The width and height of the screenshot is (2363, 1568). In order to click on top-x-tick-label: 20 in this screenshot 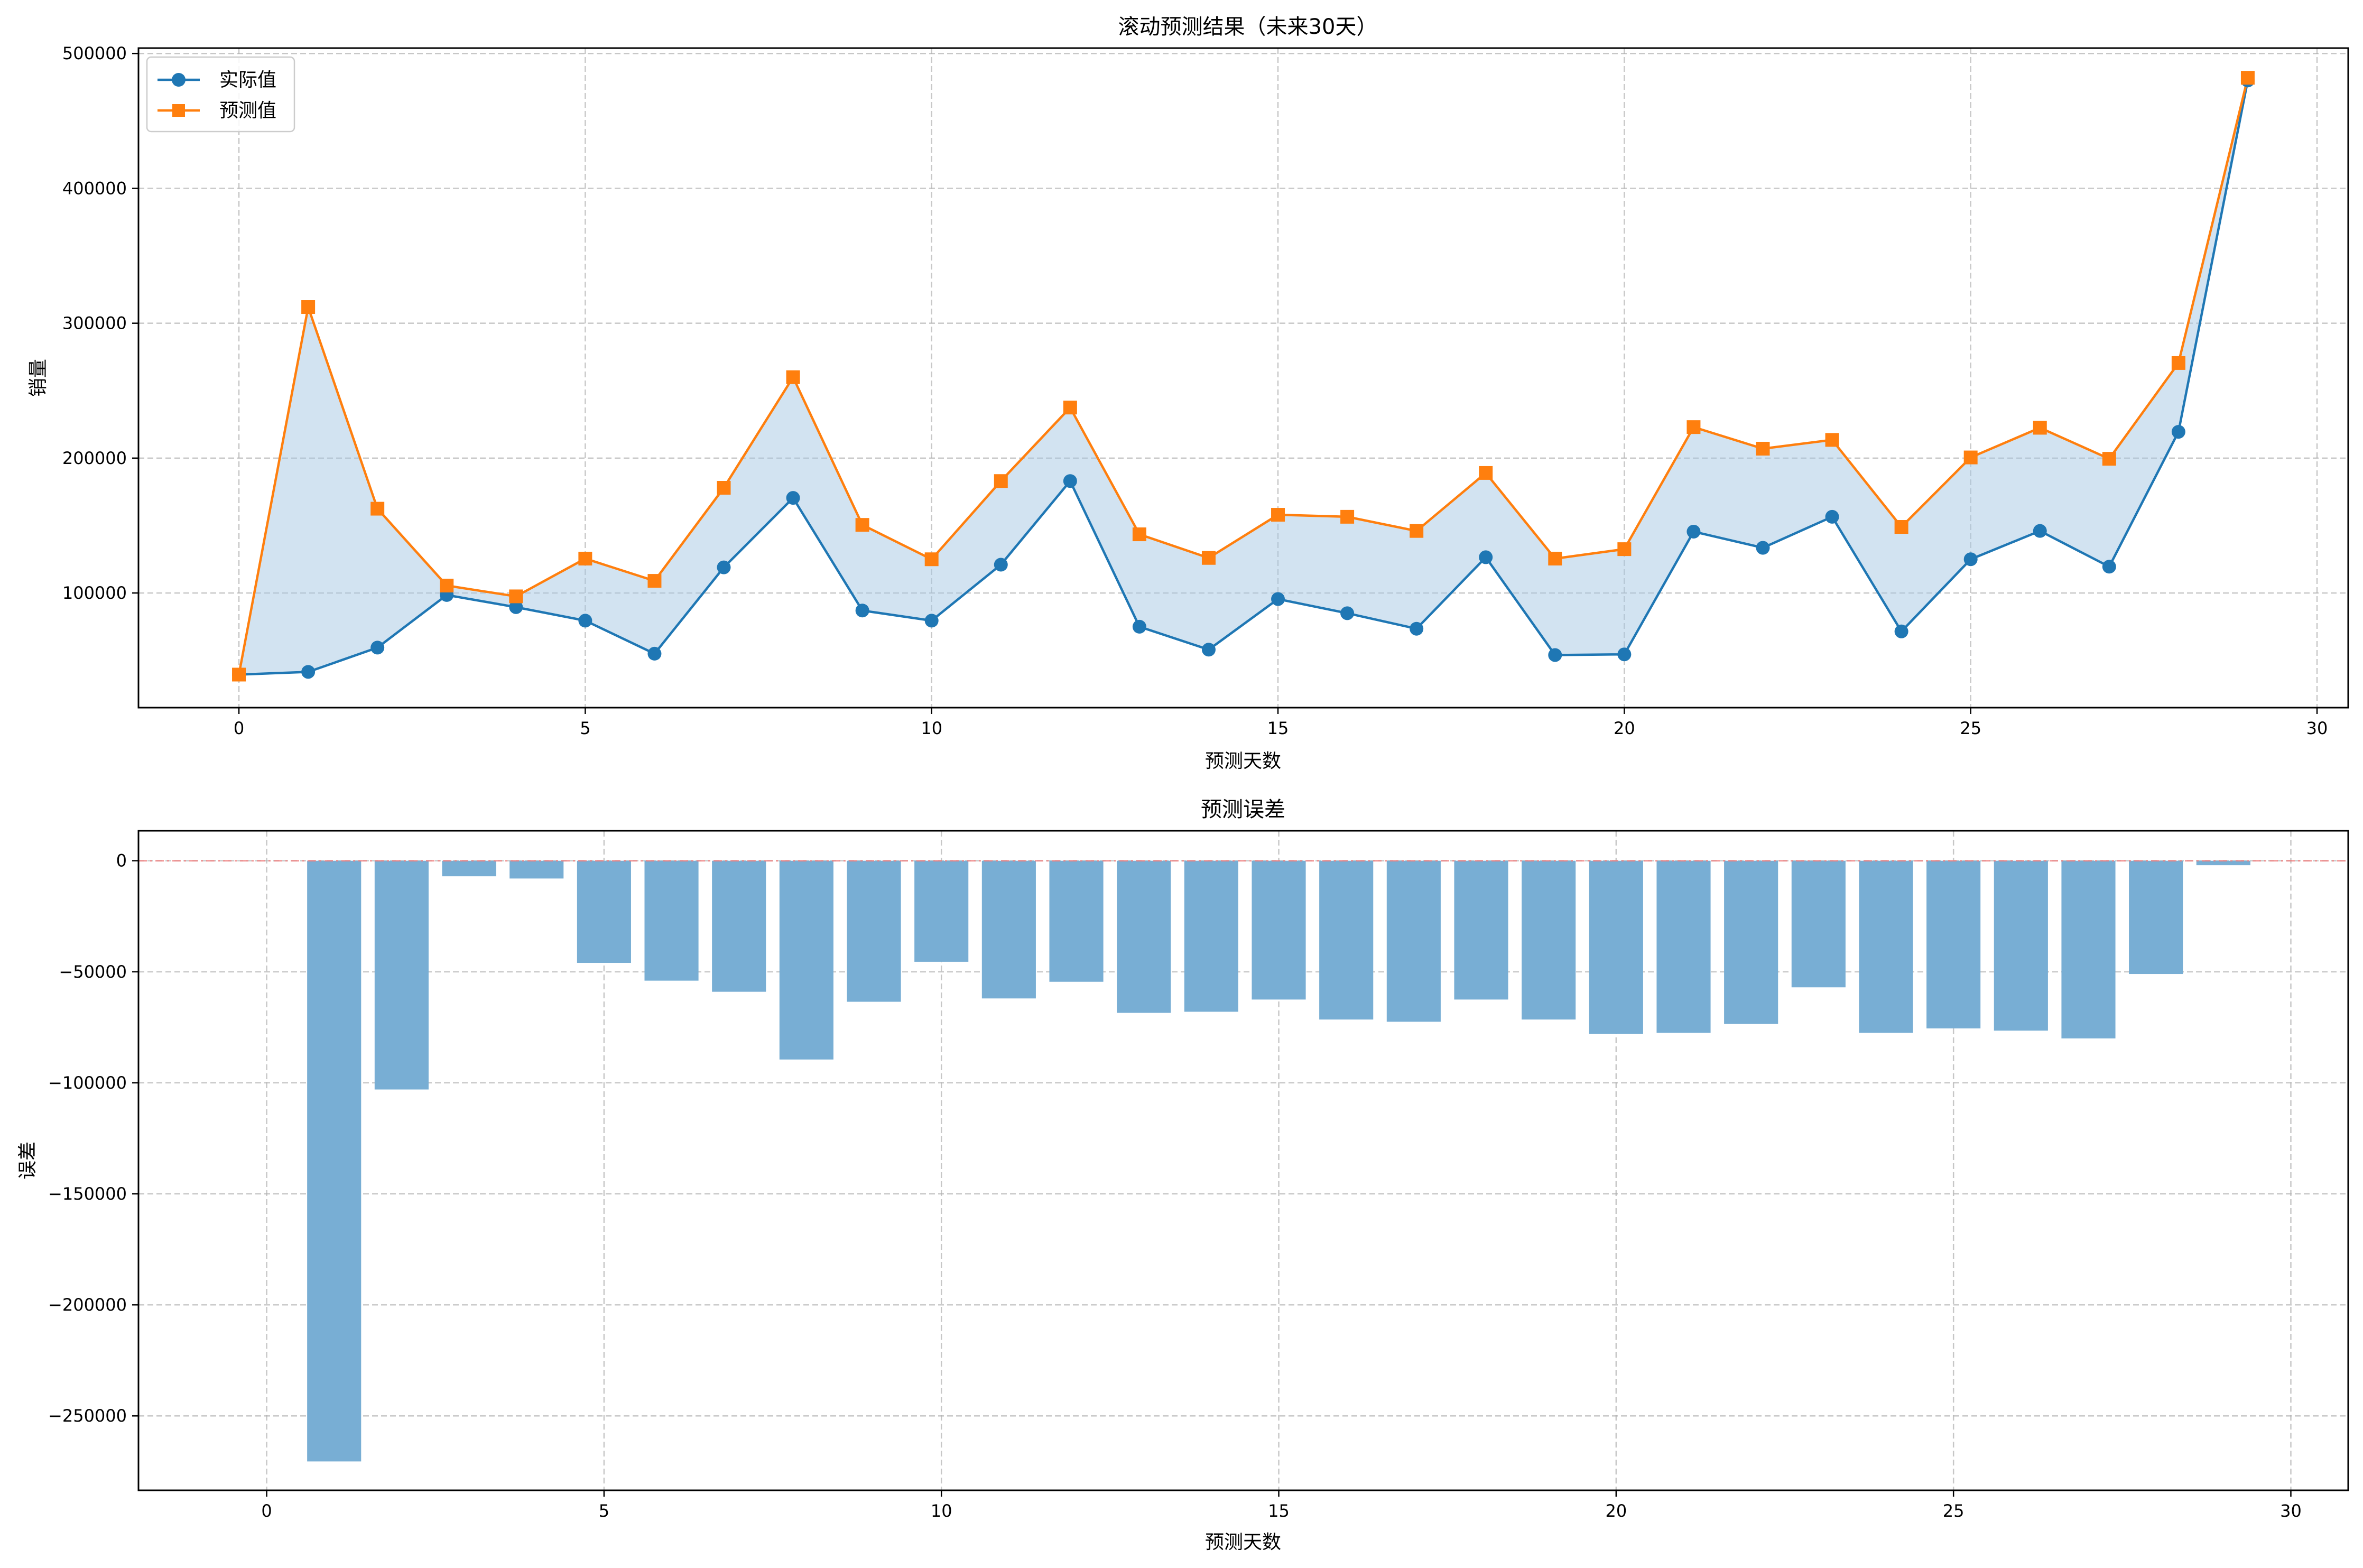, I will do `click(1624, 728)`.